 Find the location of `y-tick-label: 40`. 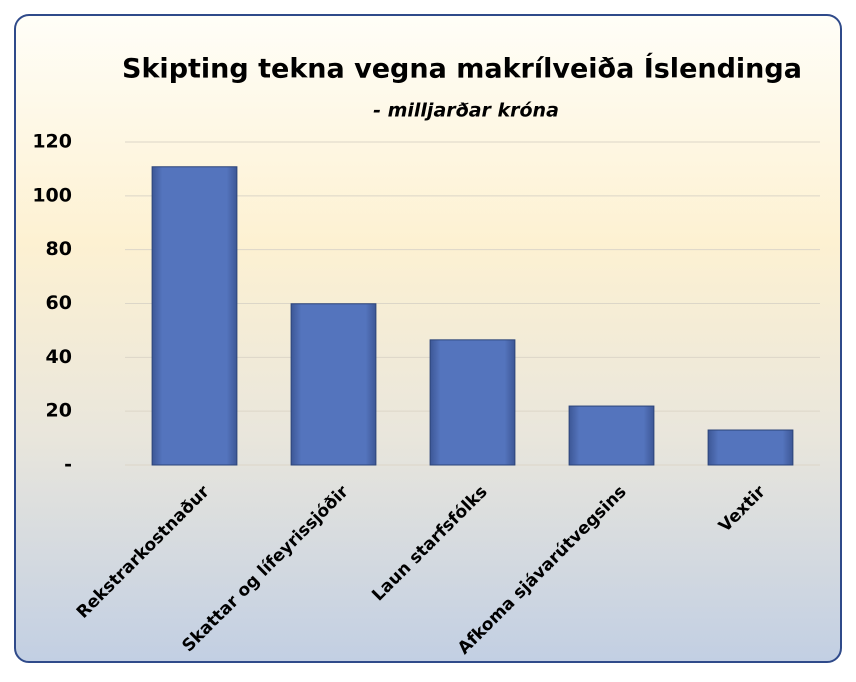

y-tick-label: 40 is located at coordinates (59, 357).